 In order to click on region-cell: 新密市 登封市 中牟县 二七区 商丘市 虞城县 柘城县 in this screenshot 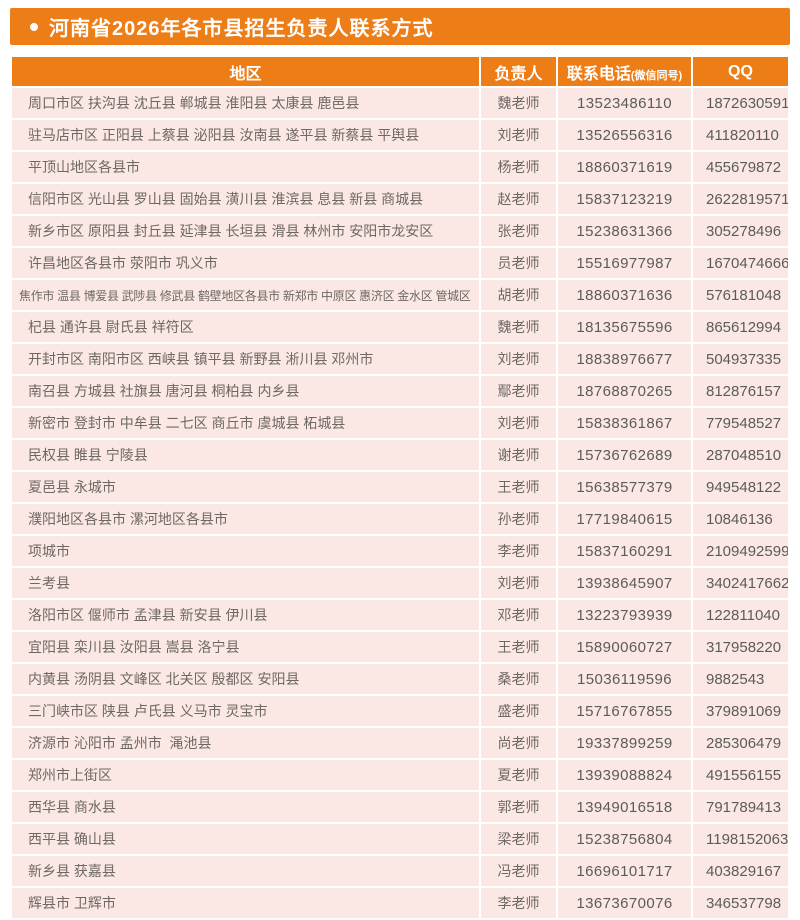, I will do `click(245, 423)`.